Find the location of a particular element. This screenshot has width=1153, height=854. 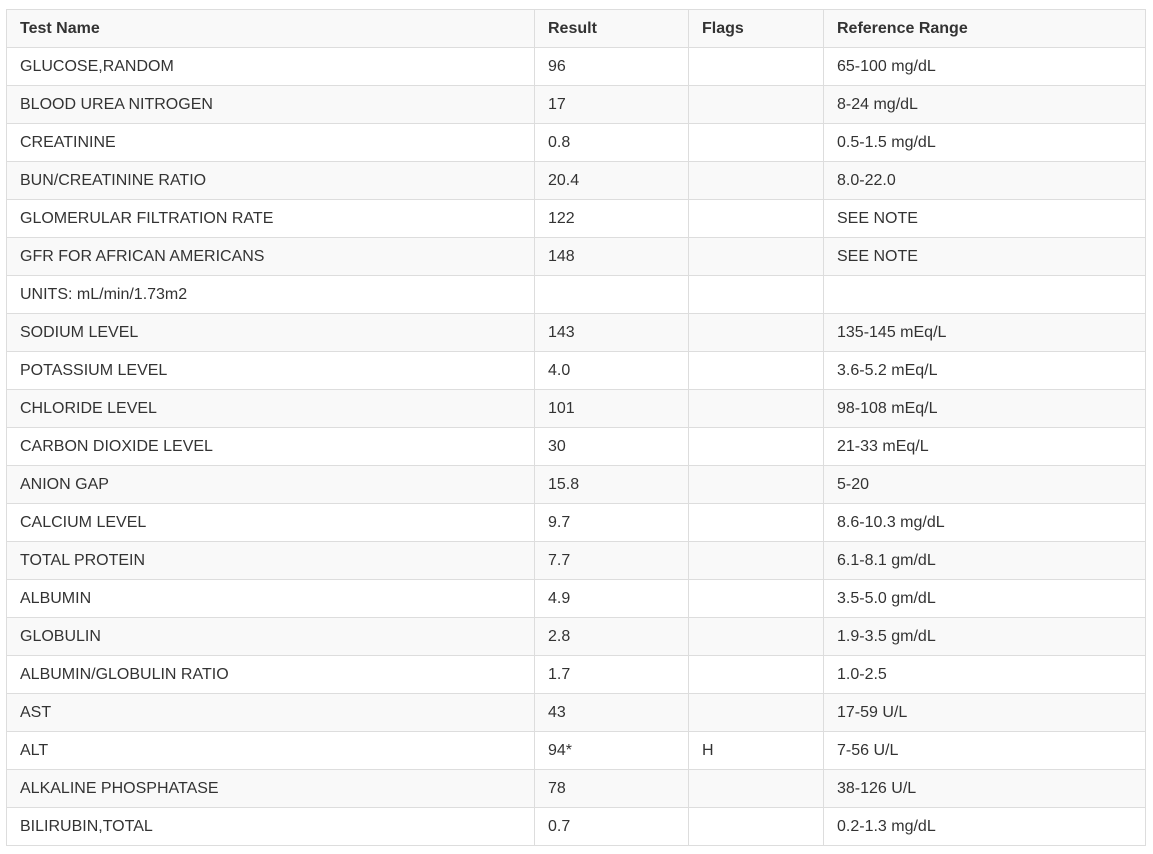

test-name-cell: SODIUM LEVEL is located at coordinates (270, 332).